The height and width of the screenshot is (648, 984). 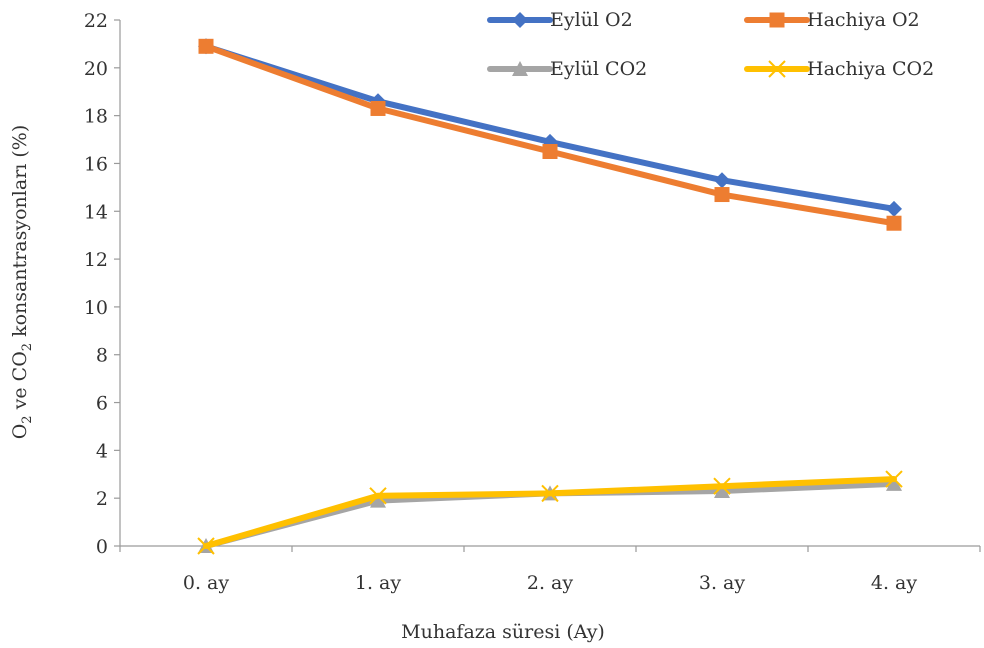 What do you see at coordinates (96, 164) in the screenshot?
I see `y-tick-label: 16` at bounding box center [96, 164].